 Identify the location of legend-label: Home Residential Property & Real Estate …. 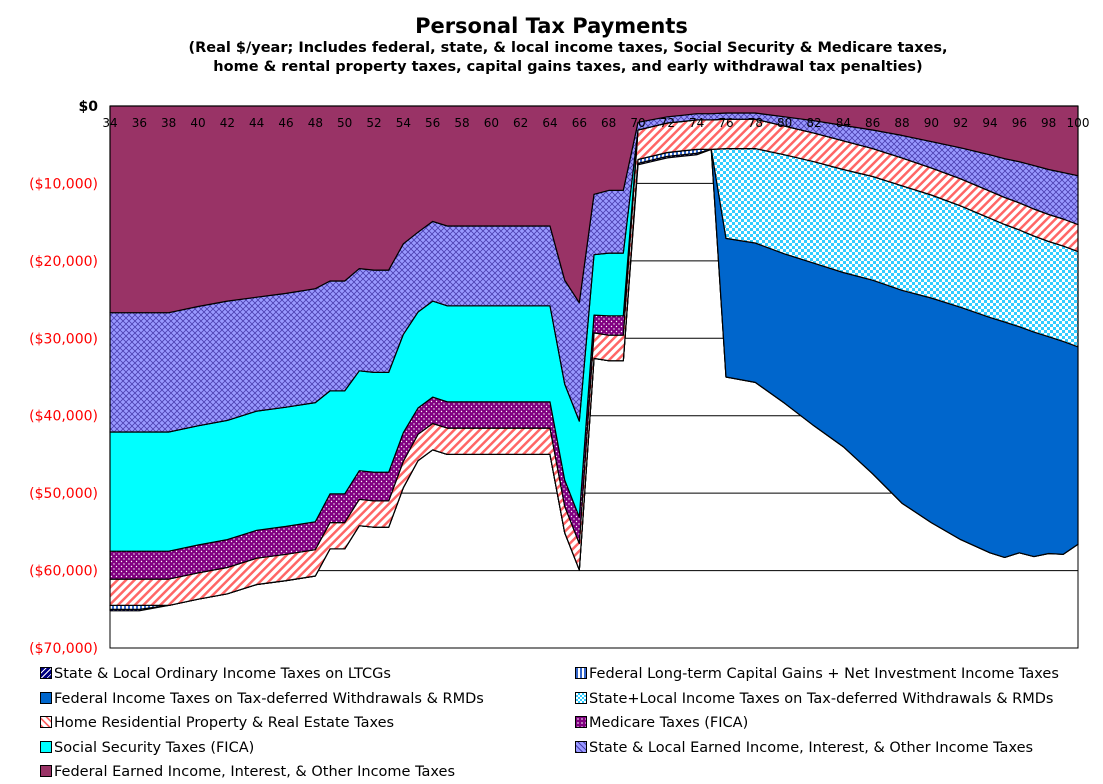
(224, 723).